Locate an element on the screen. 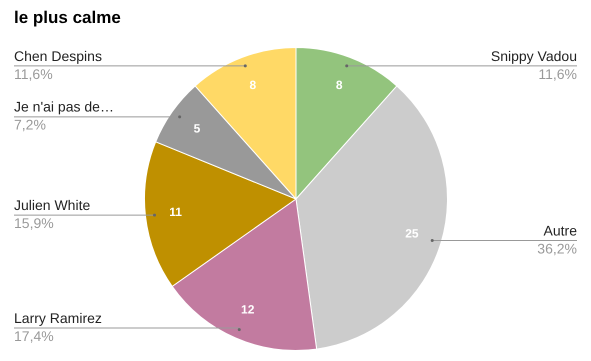  data-label: 5 is located at coordinates (197, 128).